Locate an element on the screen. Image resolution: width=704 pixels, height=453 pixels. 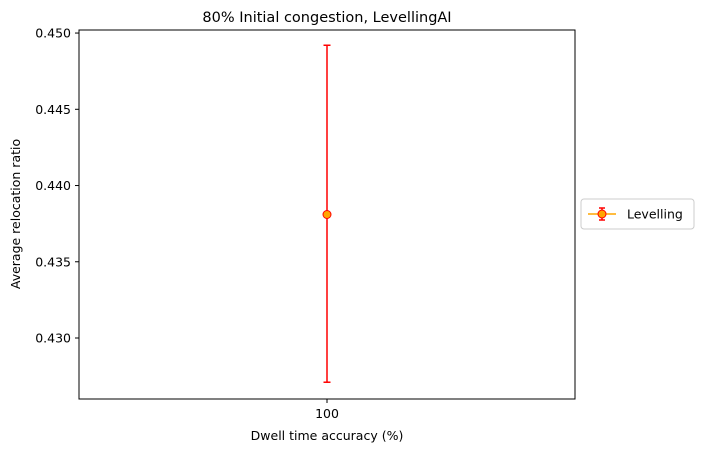
legend-marker is located at coordinates (602, 214).